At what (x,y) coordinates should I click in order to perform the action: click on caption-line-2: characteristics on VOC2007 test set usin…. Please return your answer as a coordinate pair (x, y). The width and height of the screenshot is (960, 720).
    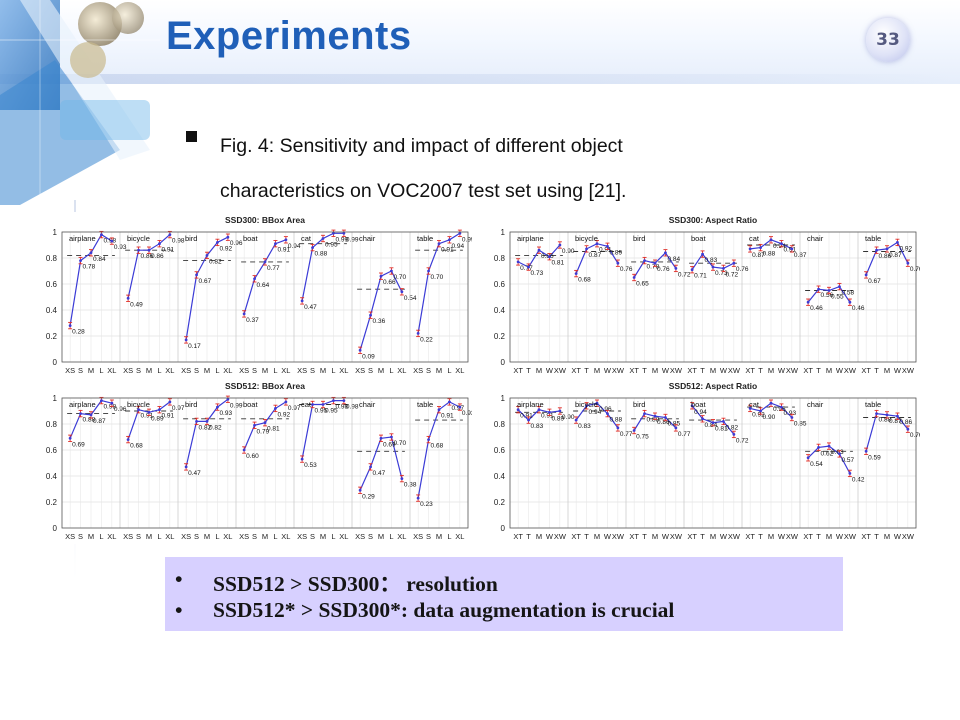
    Looking at the image, I should click on (423, 191).